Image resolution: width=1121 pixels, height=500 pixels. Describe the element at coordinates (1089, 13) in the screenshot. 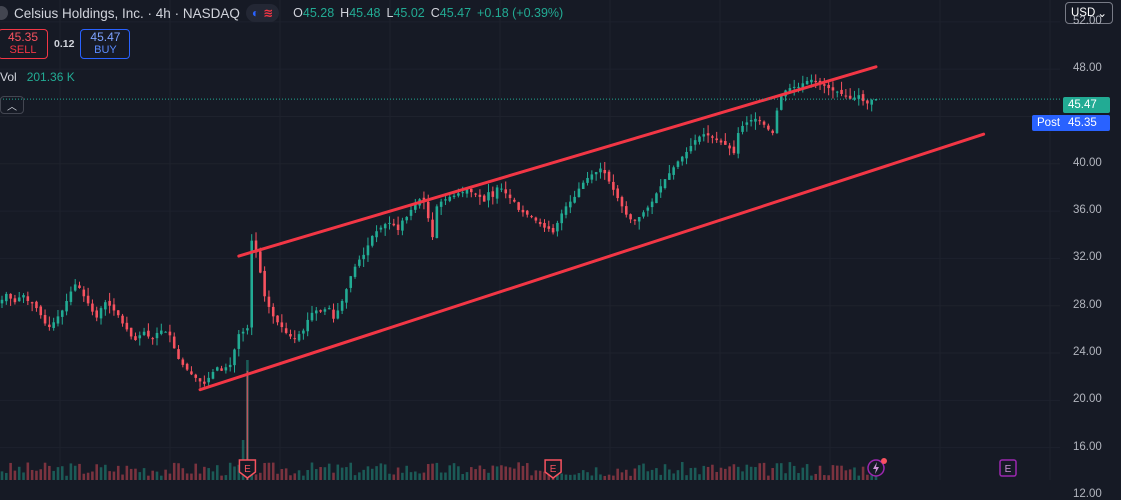

I see `currency-select: USD ⌄` at that location.